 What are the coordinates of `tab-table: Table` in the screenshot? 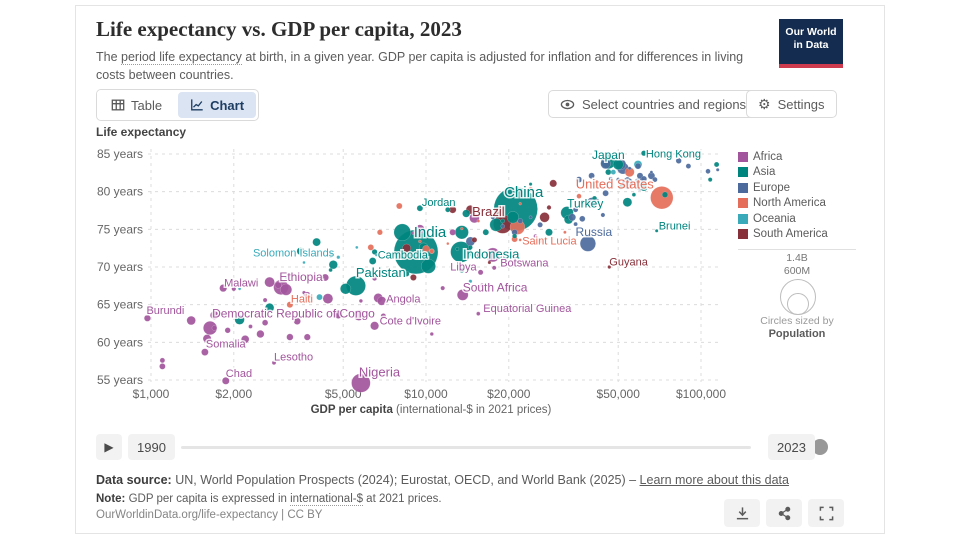 It's located at (137, 105).